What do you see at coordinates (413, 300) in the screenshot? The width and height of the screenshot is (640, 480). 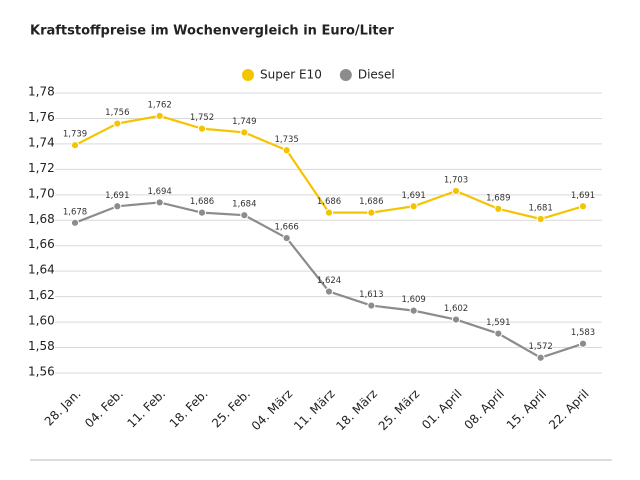 I see `data-label: 1,609` at bounding box center [413, 300].